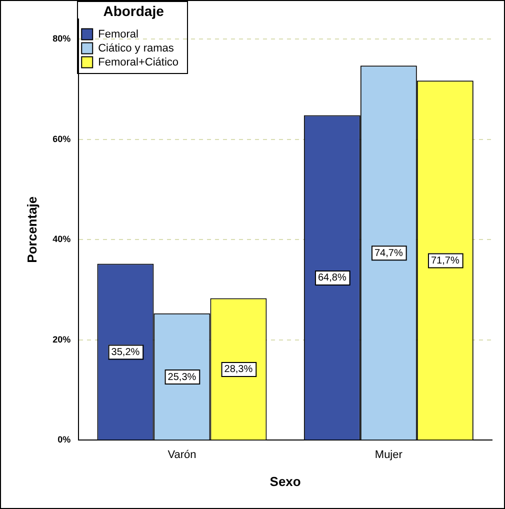 The width and height of the screenshot is (505, 509). What do you see at coordinates (125, 352) in the screenshot?
I see `data-label: 35,2%` at bounding box center [125, 352].